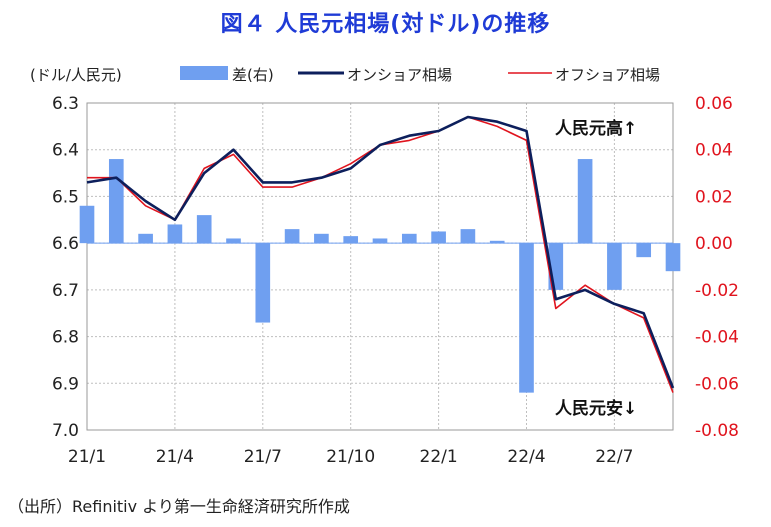 This screenshot has width=771, height=527. I want to click on x-tick-label: 21/7, so click(263, 457).